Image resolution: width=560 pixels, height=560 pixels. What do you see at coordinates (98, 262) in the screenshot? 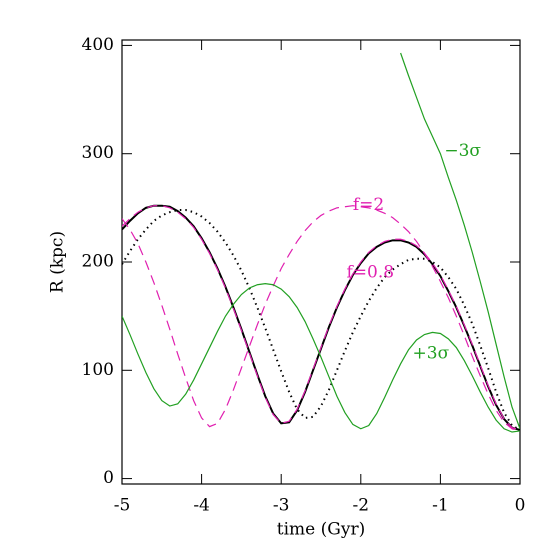
I see `y-tick-label: 200` at bounding box center [98, 262].